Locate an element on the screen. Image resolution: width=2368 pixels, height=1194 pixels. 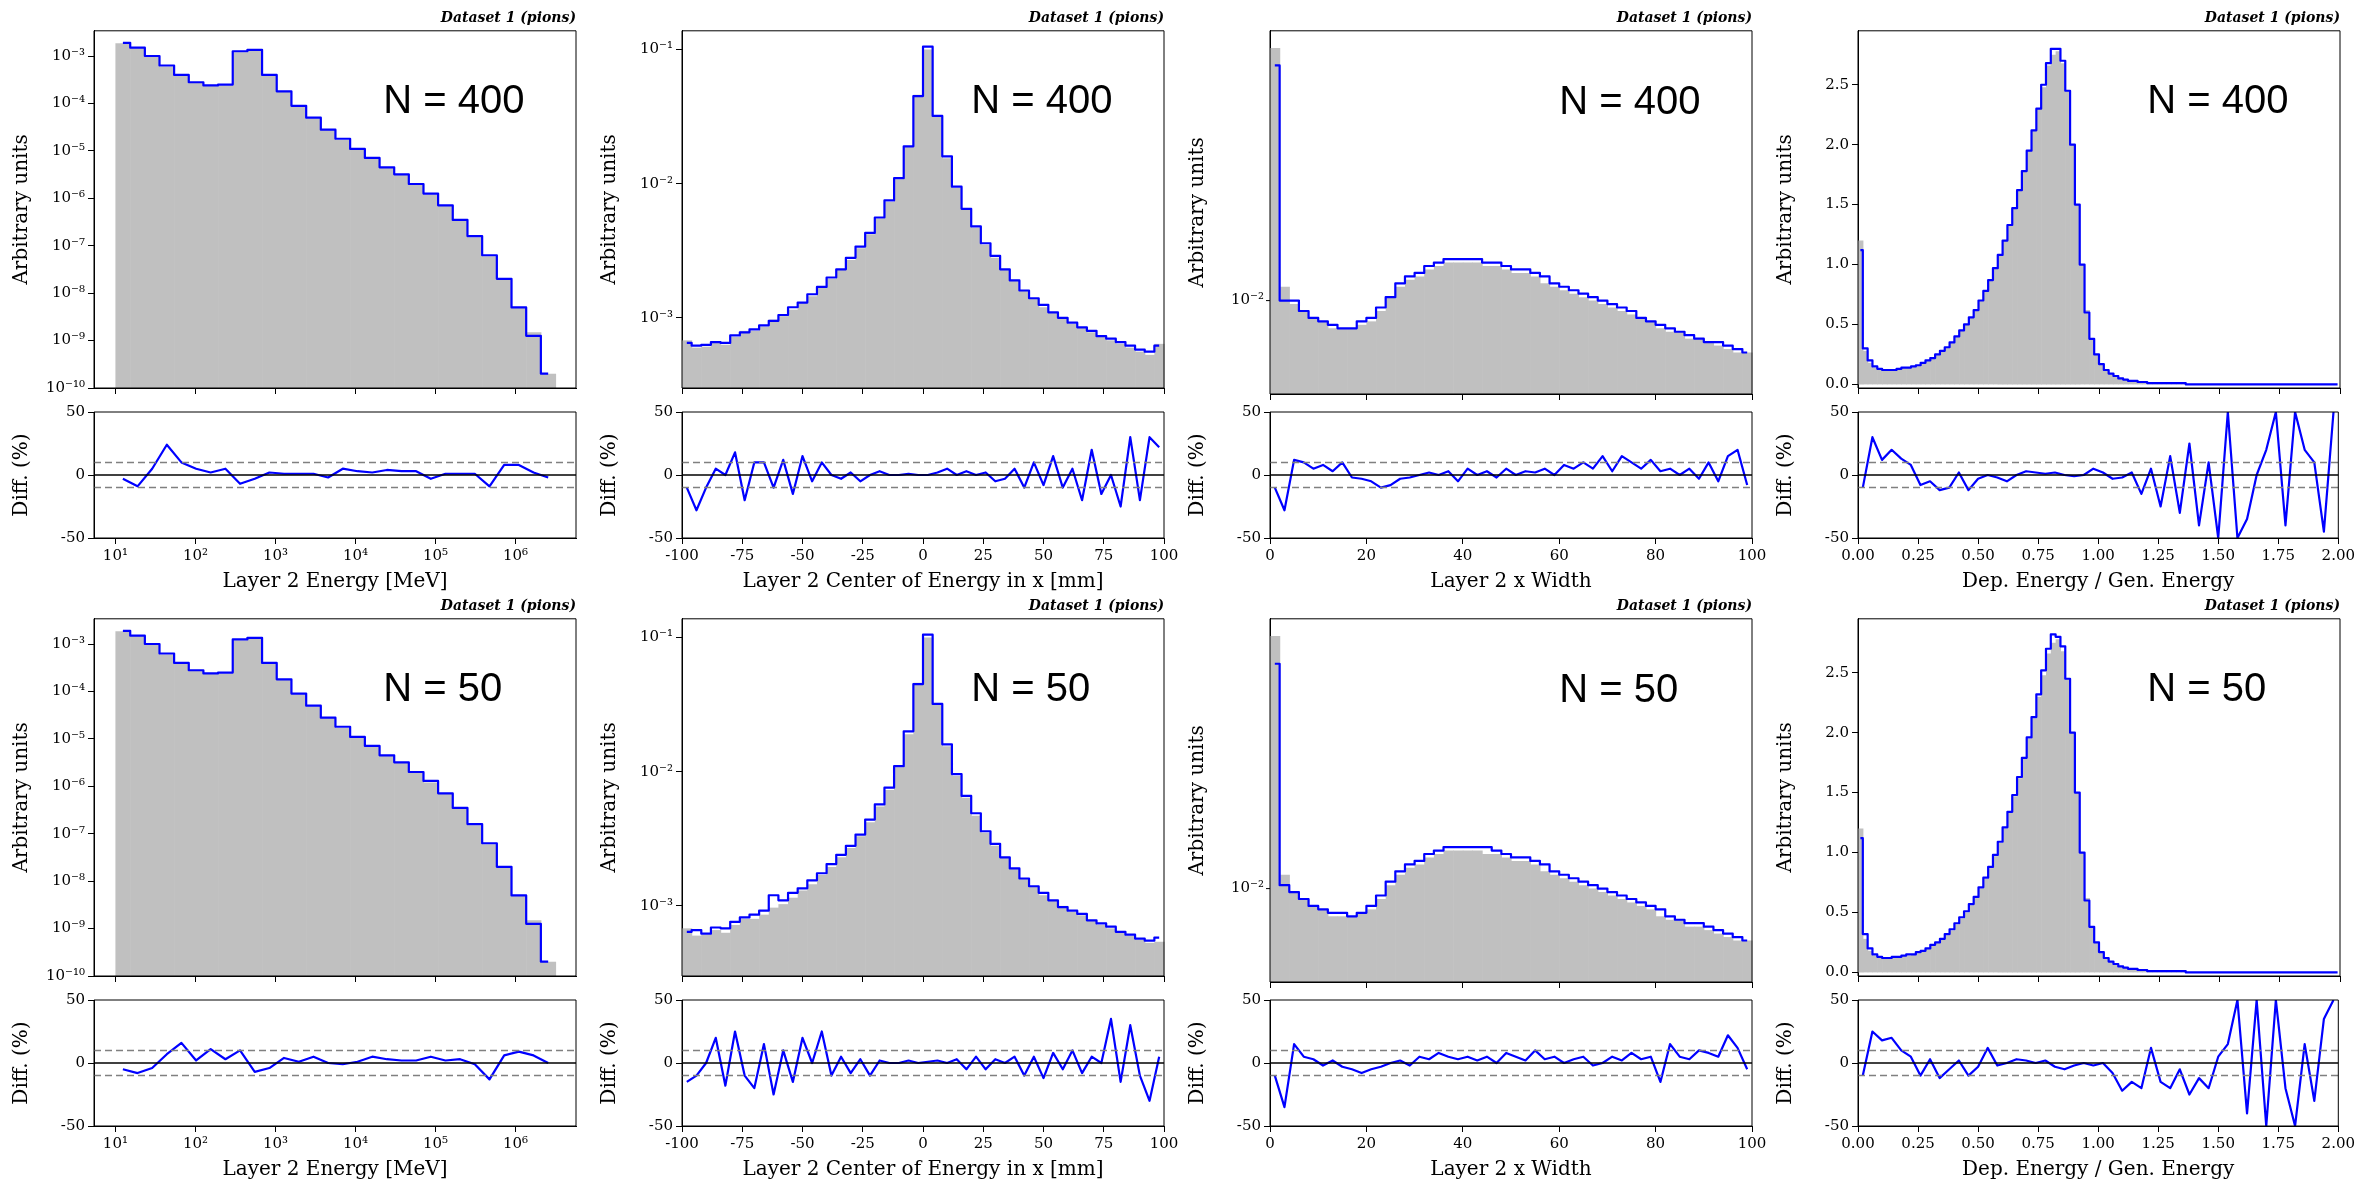
x-tick-label: 0.75 is located at coordinates (2038, 1142).